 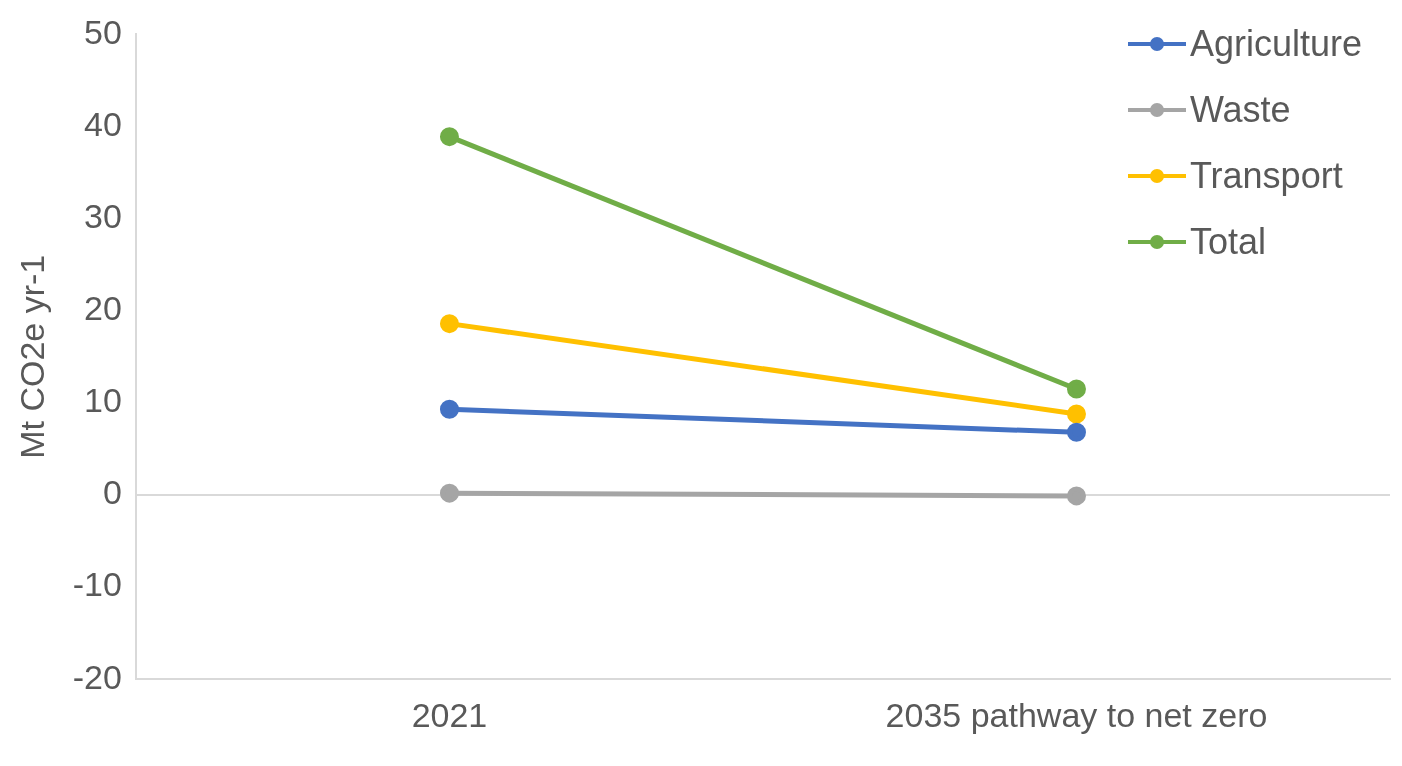 What do you see at coordinates (103, 308) in the screenshot?
I see `y-tick-label: 20` at bounding box center [103, 308].